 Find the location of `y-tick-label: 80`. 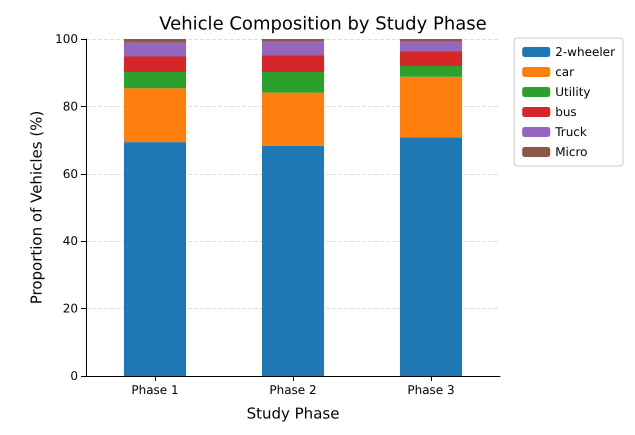

y-tick-label: 80 is located at coordinates (70, 106).